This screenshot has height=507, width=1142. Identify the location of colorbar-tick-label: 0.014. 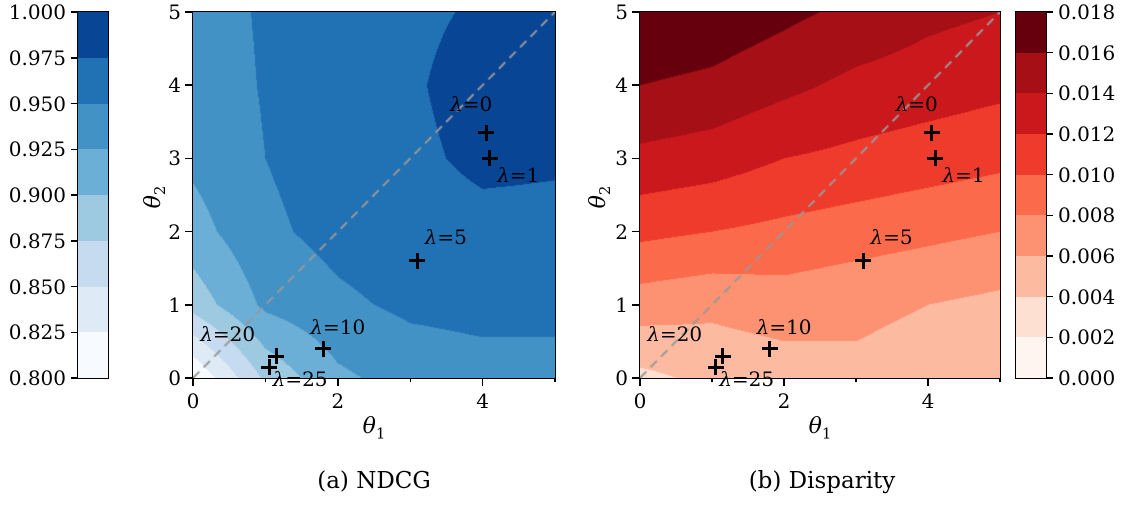
(1087, 93).